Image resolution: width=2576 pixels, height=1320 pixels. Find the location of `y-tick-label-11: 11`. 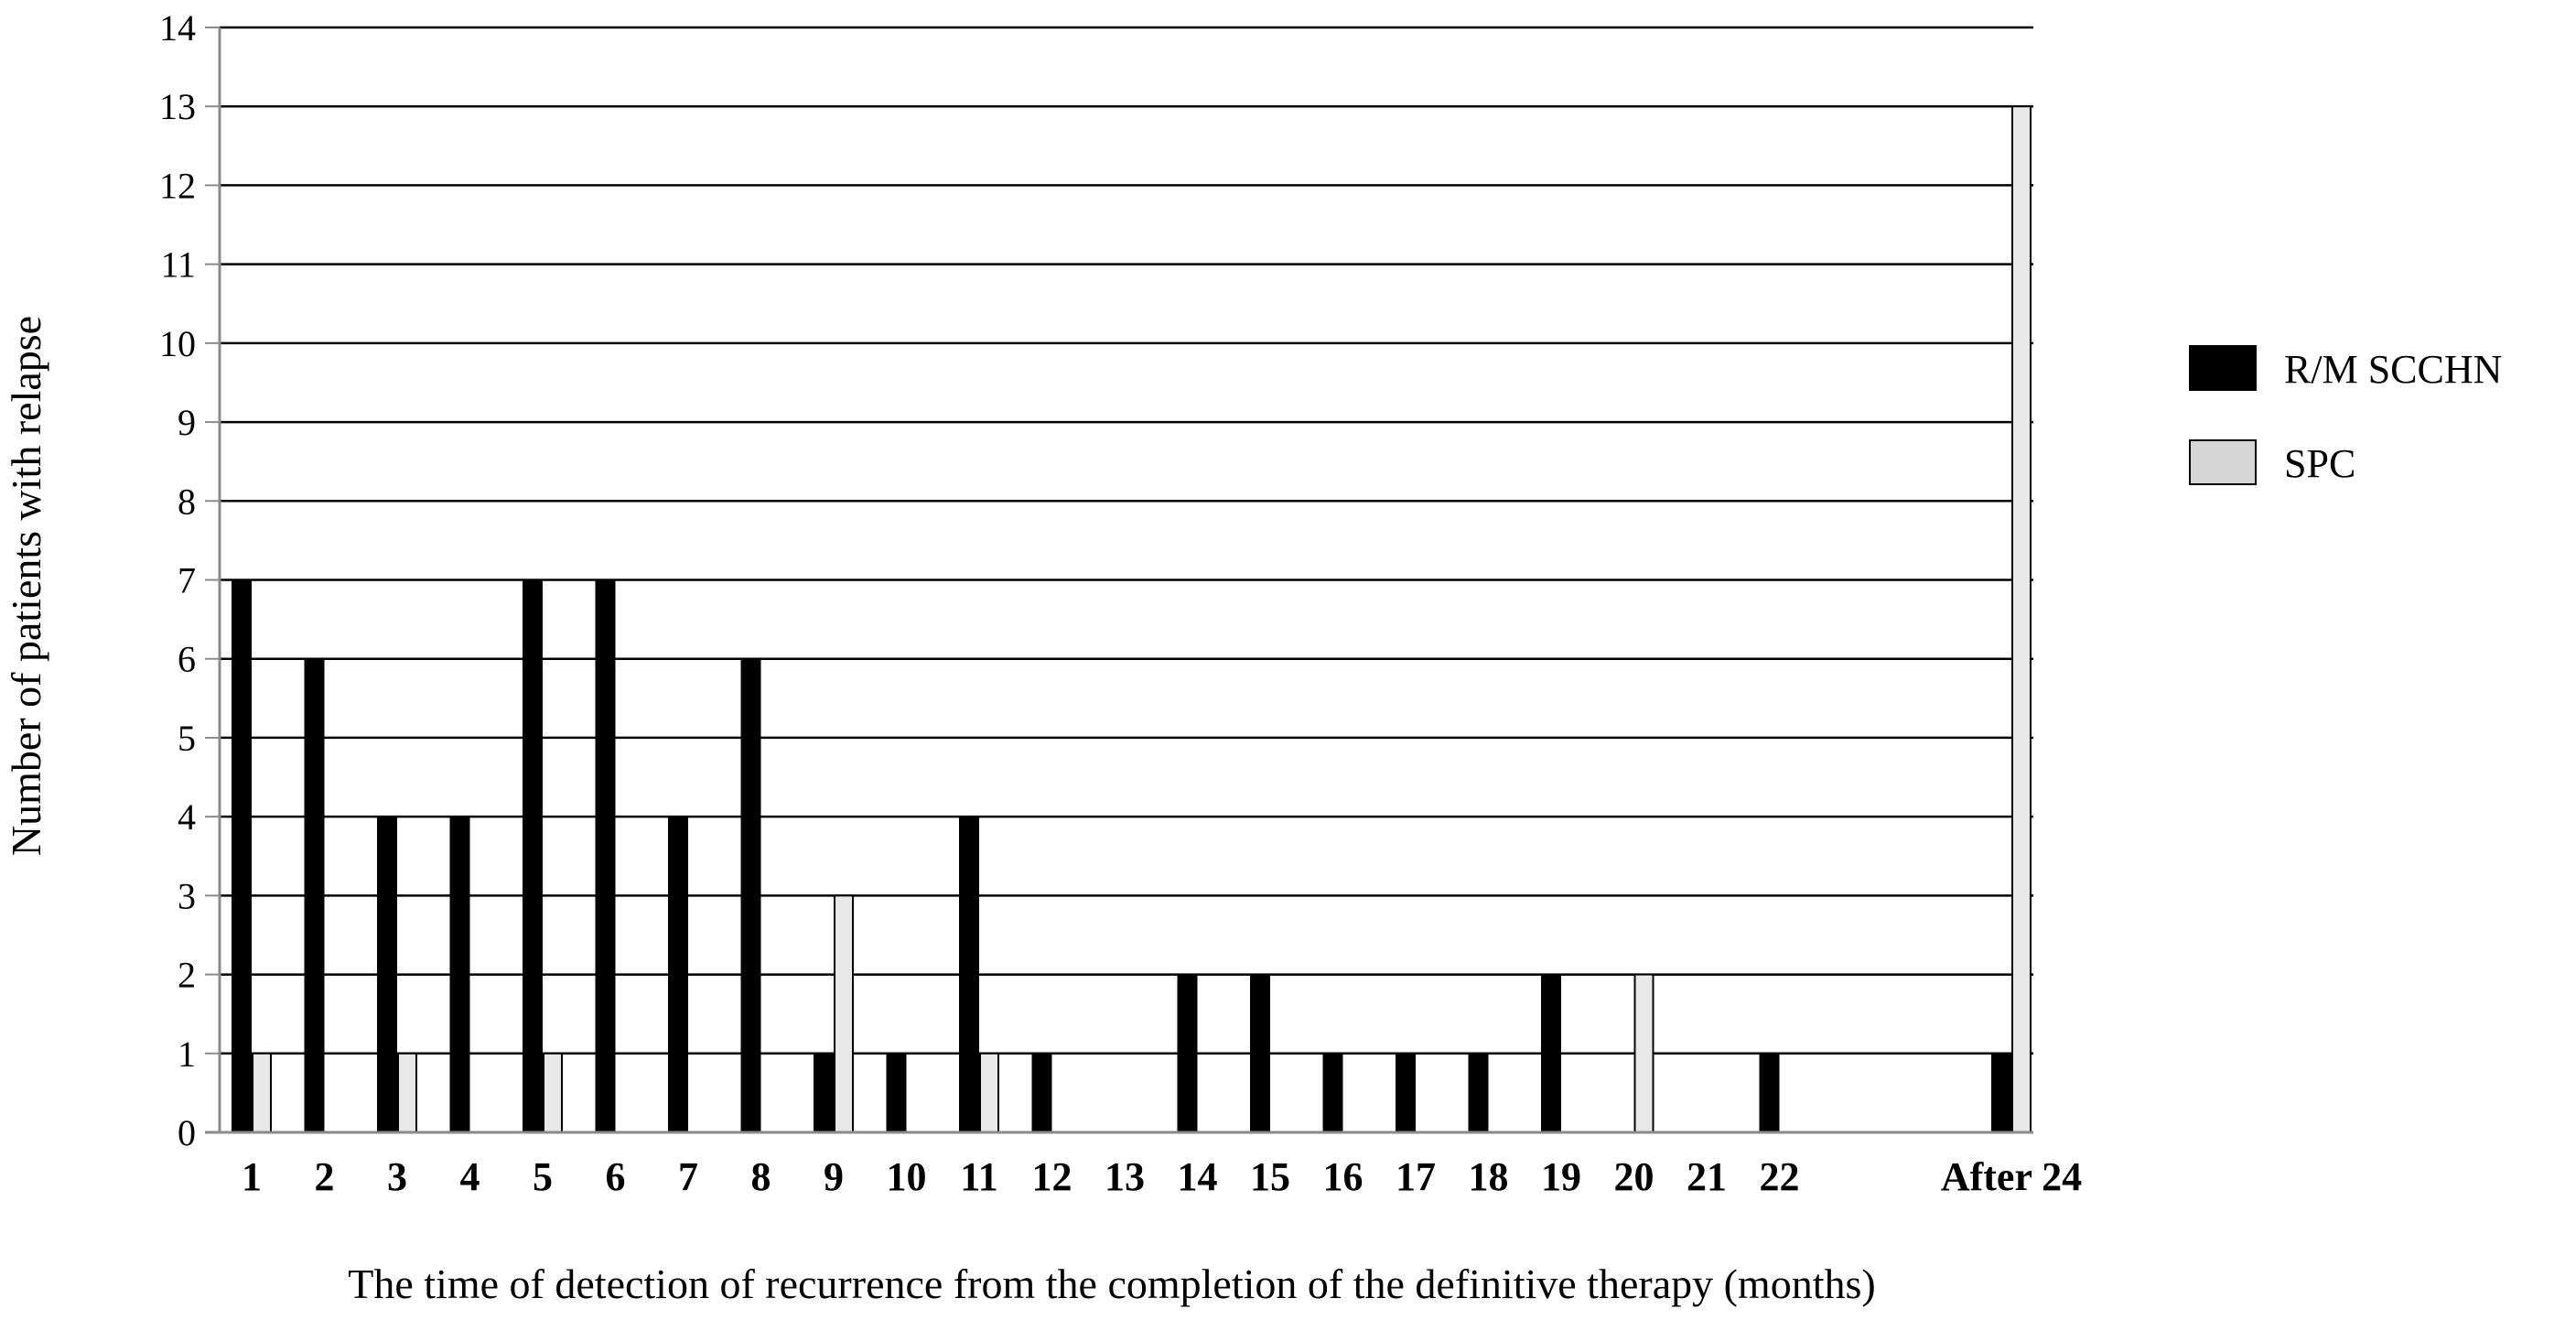

y-tick-label-11: 11 is located at coordinates (178, 265).